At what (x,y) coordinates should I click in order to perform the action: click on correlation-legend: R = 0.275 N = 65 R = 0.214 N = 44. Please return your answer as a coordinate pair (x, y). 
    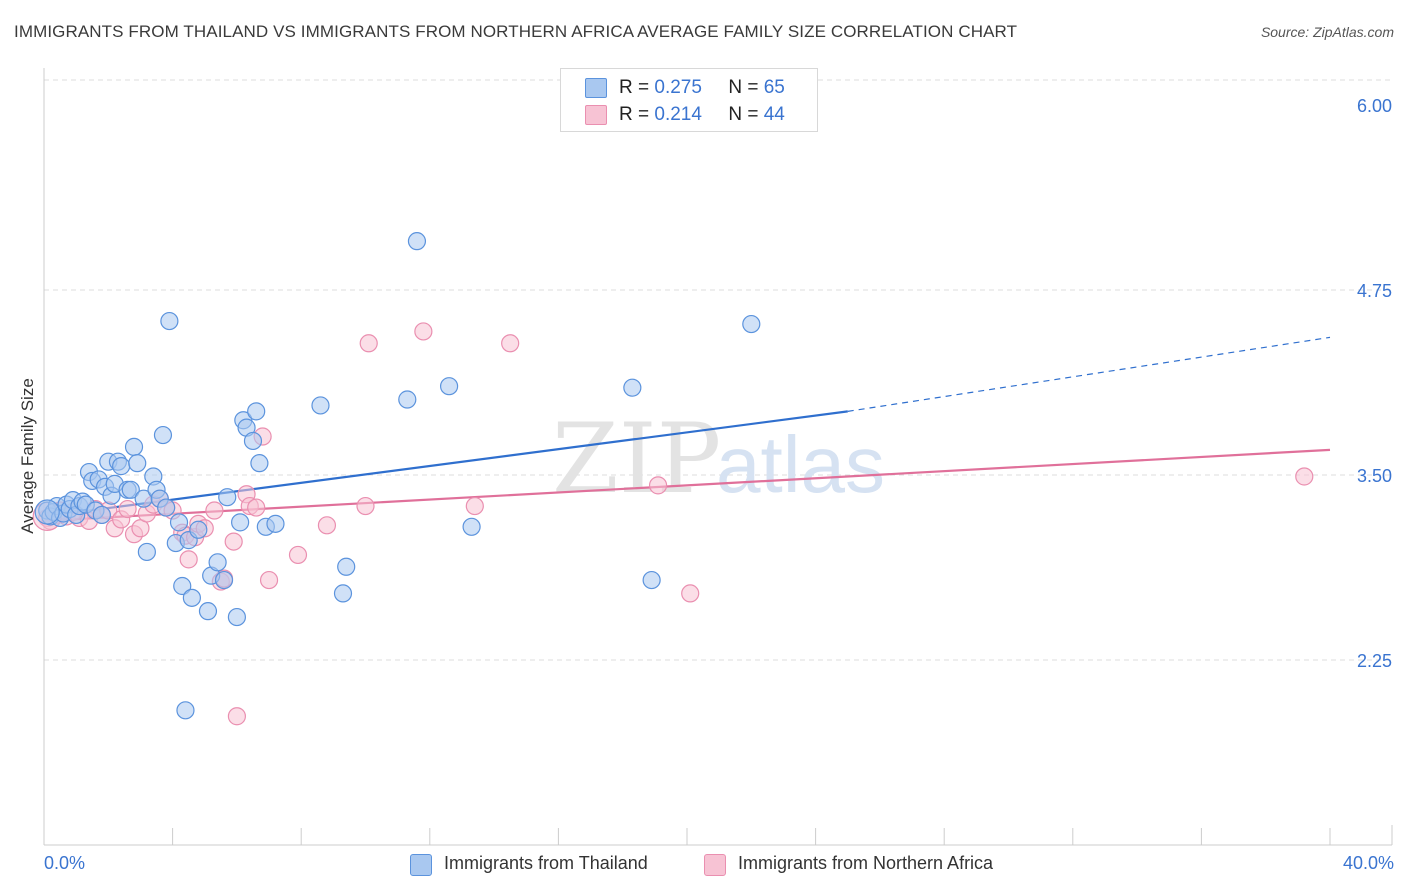
    Looking at the image, I should click on (689, 100).